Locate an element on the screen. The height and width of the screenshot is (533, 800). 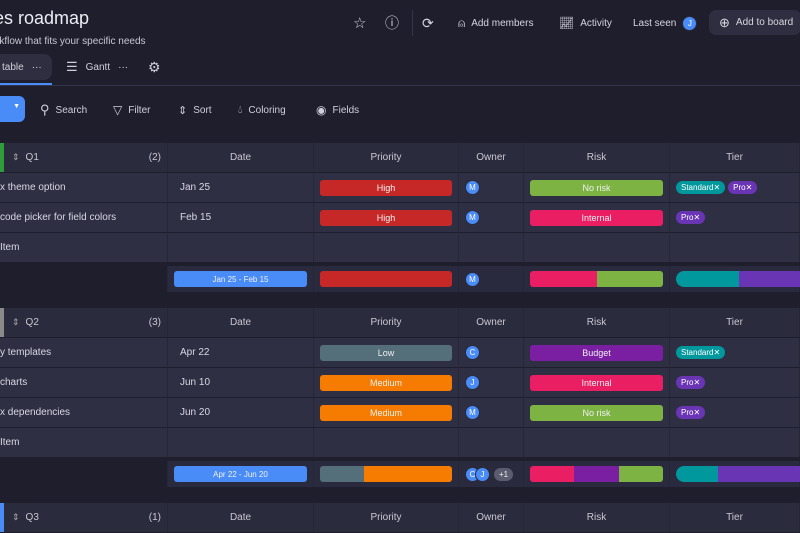
sort-button: ⇕ Sort is located at coordinates (195, 110).